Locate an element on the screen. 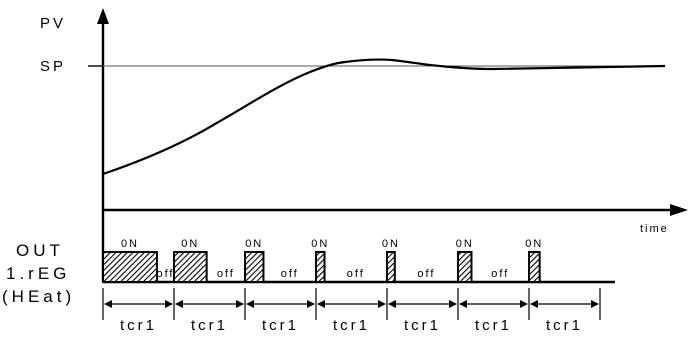 The height and width of the screenshot is (338, 689). pv-axis-label: PV is located at coordinates (53, 23).